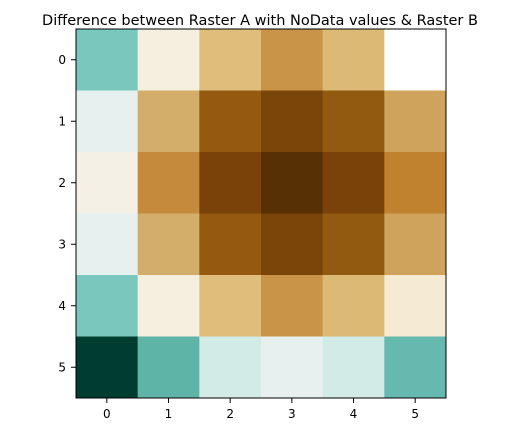  I want to click on heatmap-cell-r0-c3, so click(292, 60).